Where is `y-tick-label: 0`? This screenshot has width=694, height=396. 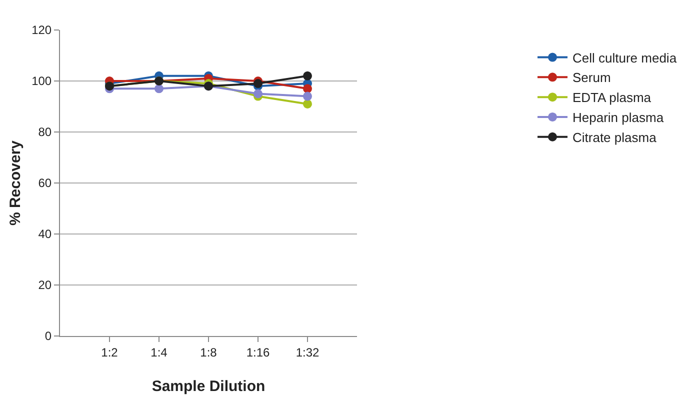
y-tick-label: 0 is located at coordinates (48, 336).